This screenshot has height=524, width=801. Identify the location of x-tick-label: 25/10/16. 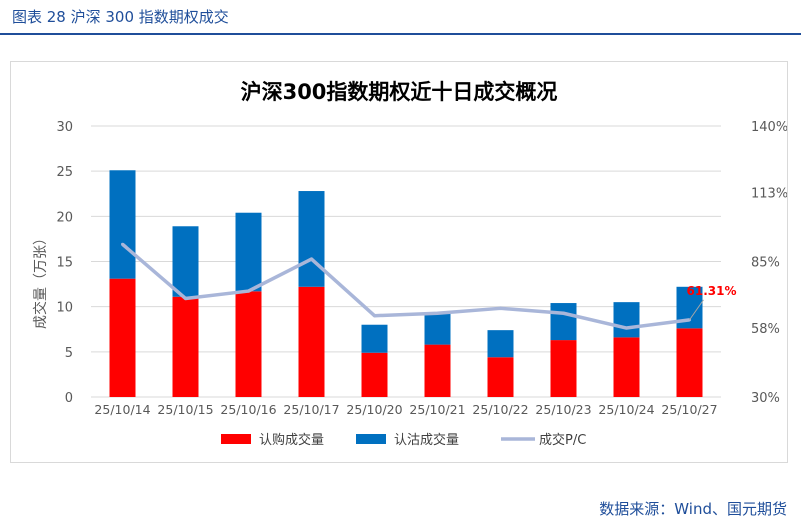
(248, 409).